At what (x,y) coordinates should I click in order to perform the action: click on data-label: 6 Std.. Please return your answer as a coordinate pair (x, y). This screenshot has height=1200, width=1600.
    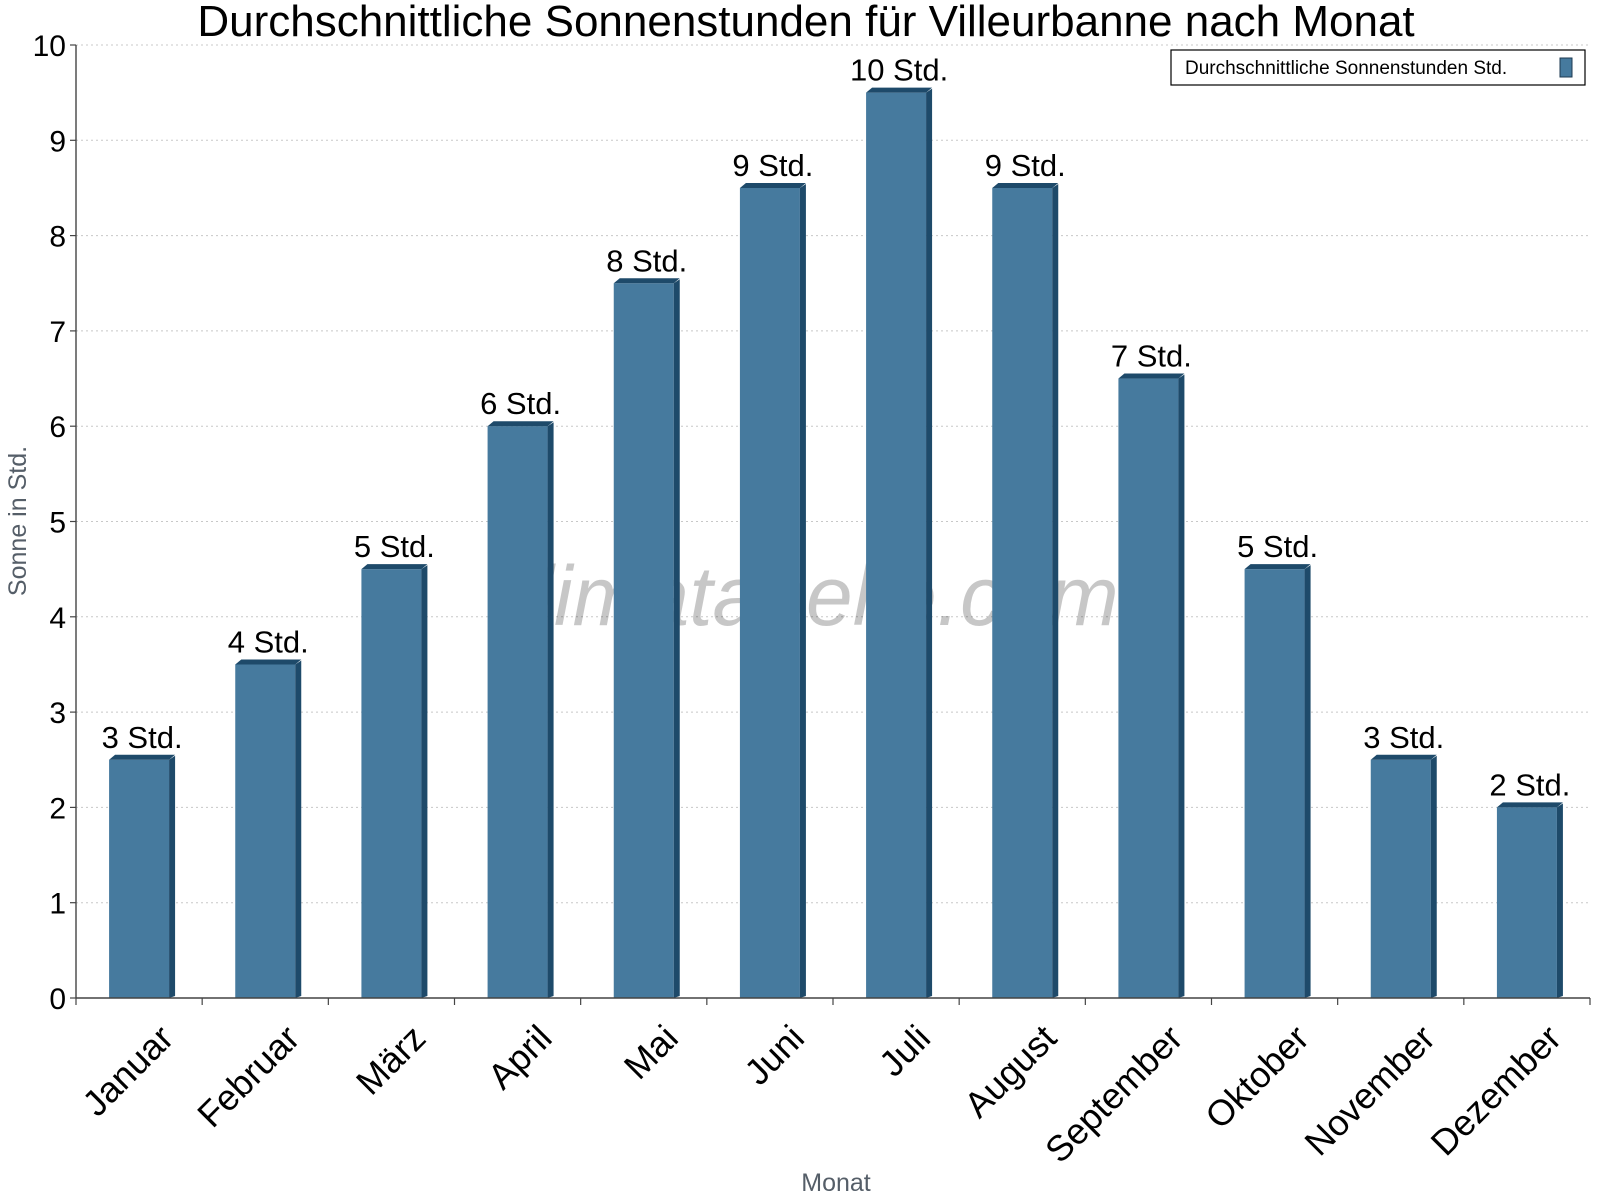
    Looking at the image, I should click on (520, 403).